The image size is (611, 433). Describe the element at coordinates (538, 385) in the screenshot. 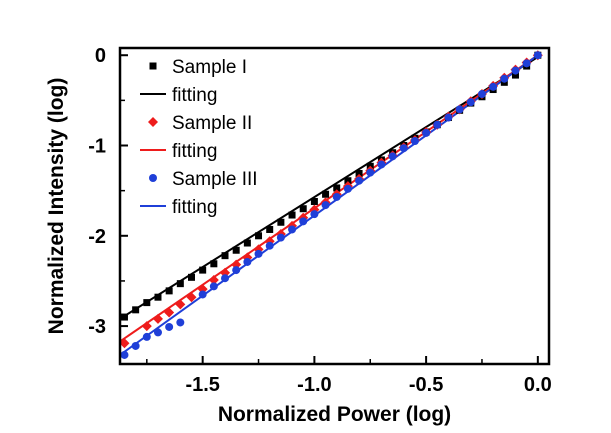

I see `x-tick-label-3: 0.0` at that location.